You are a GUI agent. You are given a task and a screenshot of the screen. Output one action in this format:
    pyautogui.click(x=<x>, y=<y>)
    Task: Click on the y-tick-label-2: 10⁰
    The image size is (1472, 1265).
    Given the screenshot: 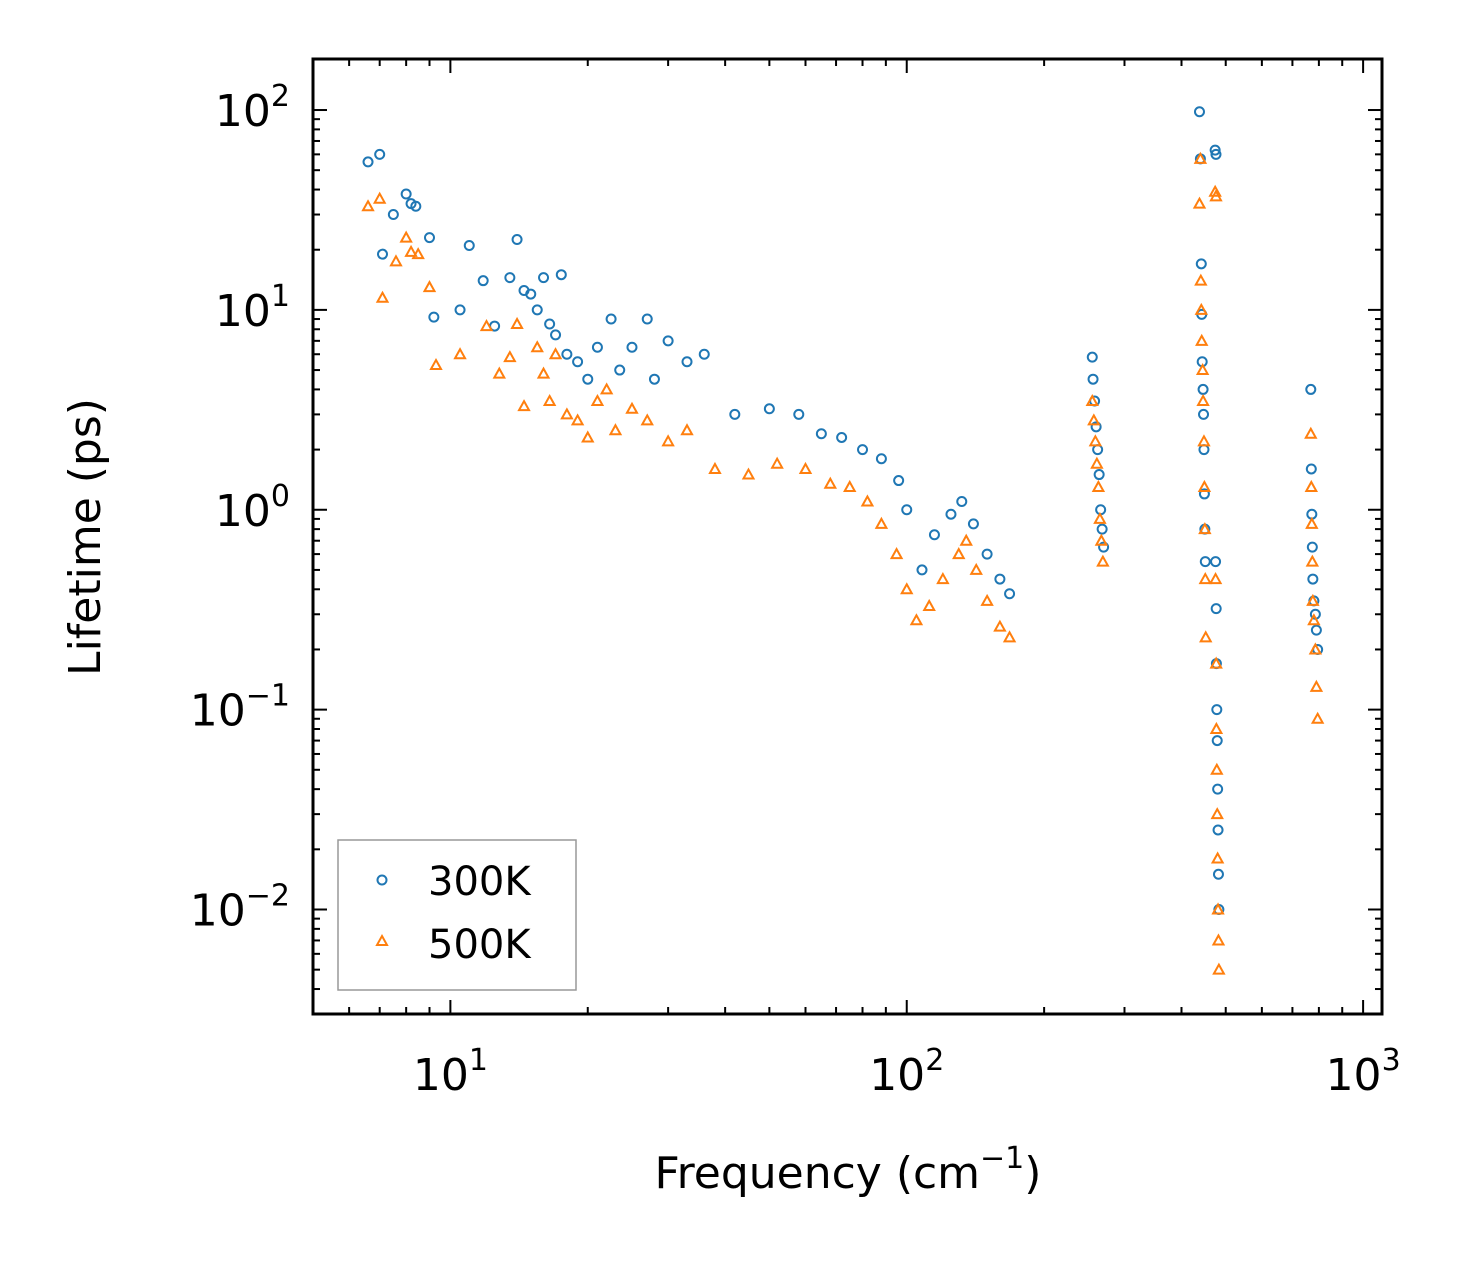 What is the action you would take?
    pyautogui.click(x=252, y=508)
    